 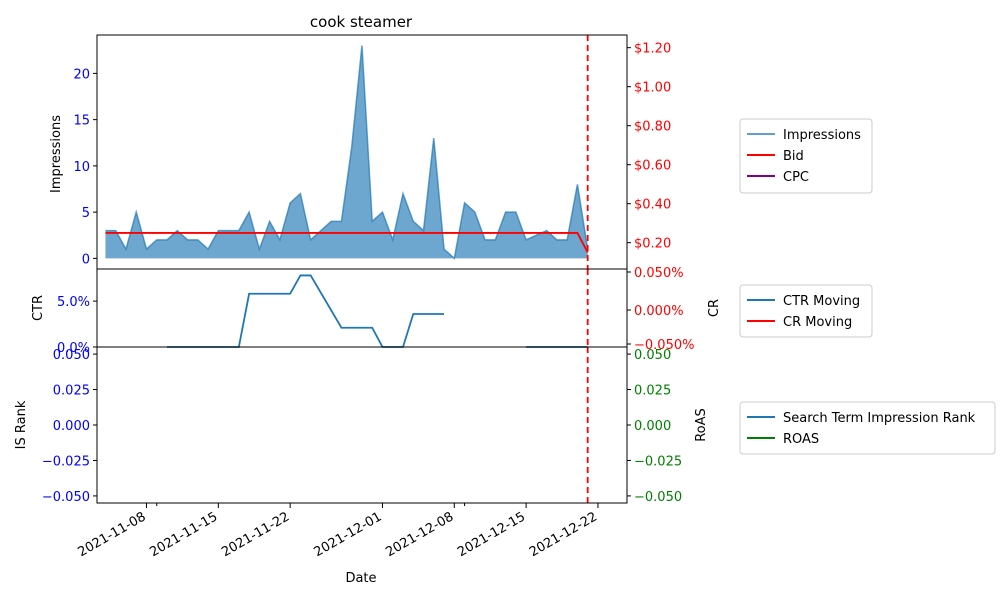 What do you see at coordinates (38, 308) in the screenshot?
I see `mid-y-axis-label: CTR` at bounding box center [38, 308].